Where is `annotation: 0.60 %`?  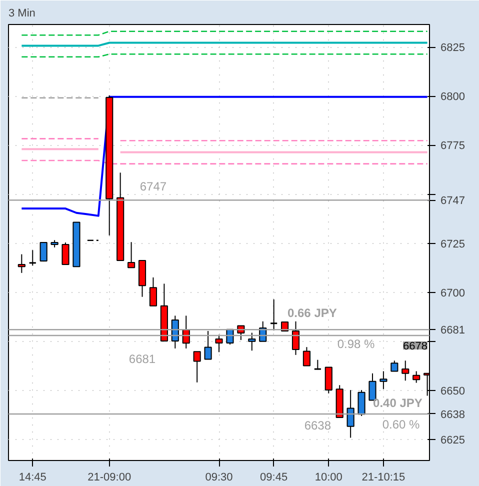
annotation: 0.60 % is located at coordinates (401, 425).